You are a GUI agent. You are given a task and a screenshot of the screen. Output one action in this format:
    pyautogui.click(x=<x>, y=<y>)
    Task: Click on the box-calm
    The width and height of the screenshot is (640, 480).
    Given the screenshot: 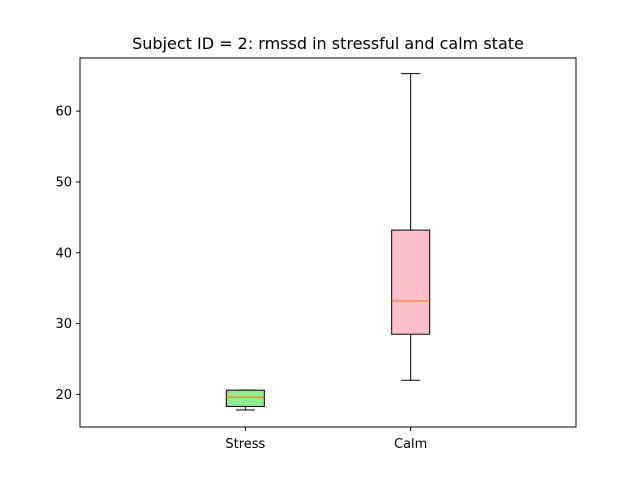 What is the action you would take?
    pyautogui.click(x=411, y=282)
    